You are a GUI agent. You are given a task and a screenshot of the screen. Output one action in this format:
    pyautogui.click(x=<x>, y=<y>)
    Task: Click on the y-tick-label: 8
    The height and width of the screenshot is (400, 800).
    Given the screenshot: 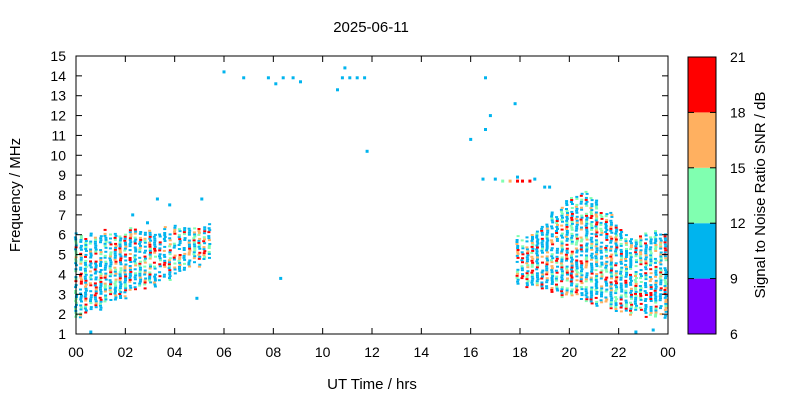 What is the action you would take?
    pyautogui.click(x=62, y=195)
    